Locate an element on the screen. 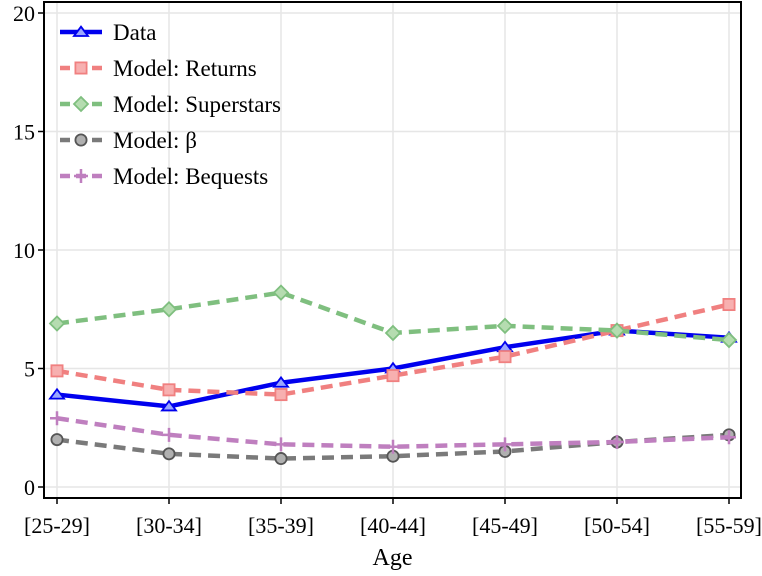  legend-item-0: Data is located at coordinates (108, 32).